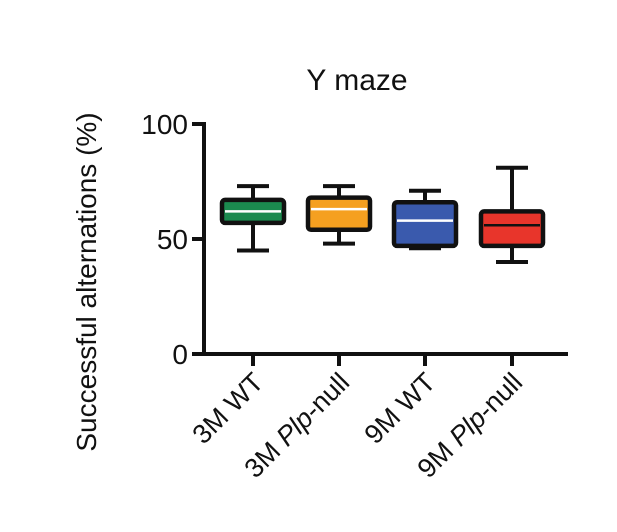 The image size is (617, 532). I want to click on x-category-label-2: 9M WT, so click(400, 408).